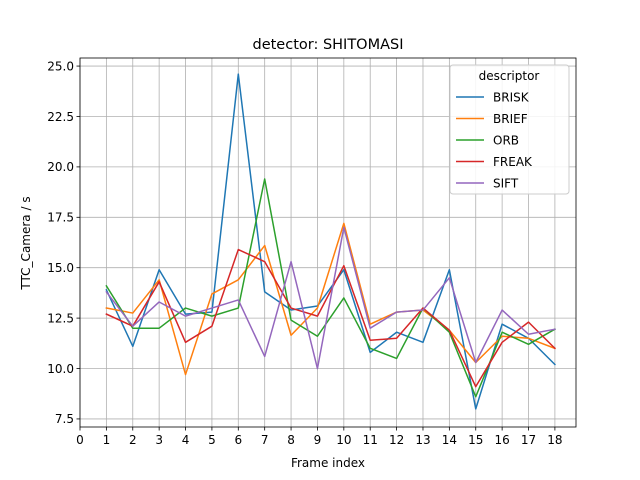 Image resolution: width=640 pixels, height=480 pixels. I want to click on legend-label-sift: SIFT, so click(506, 183).